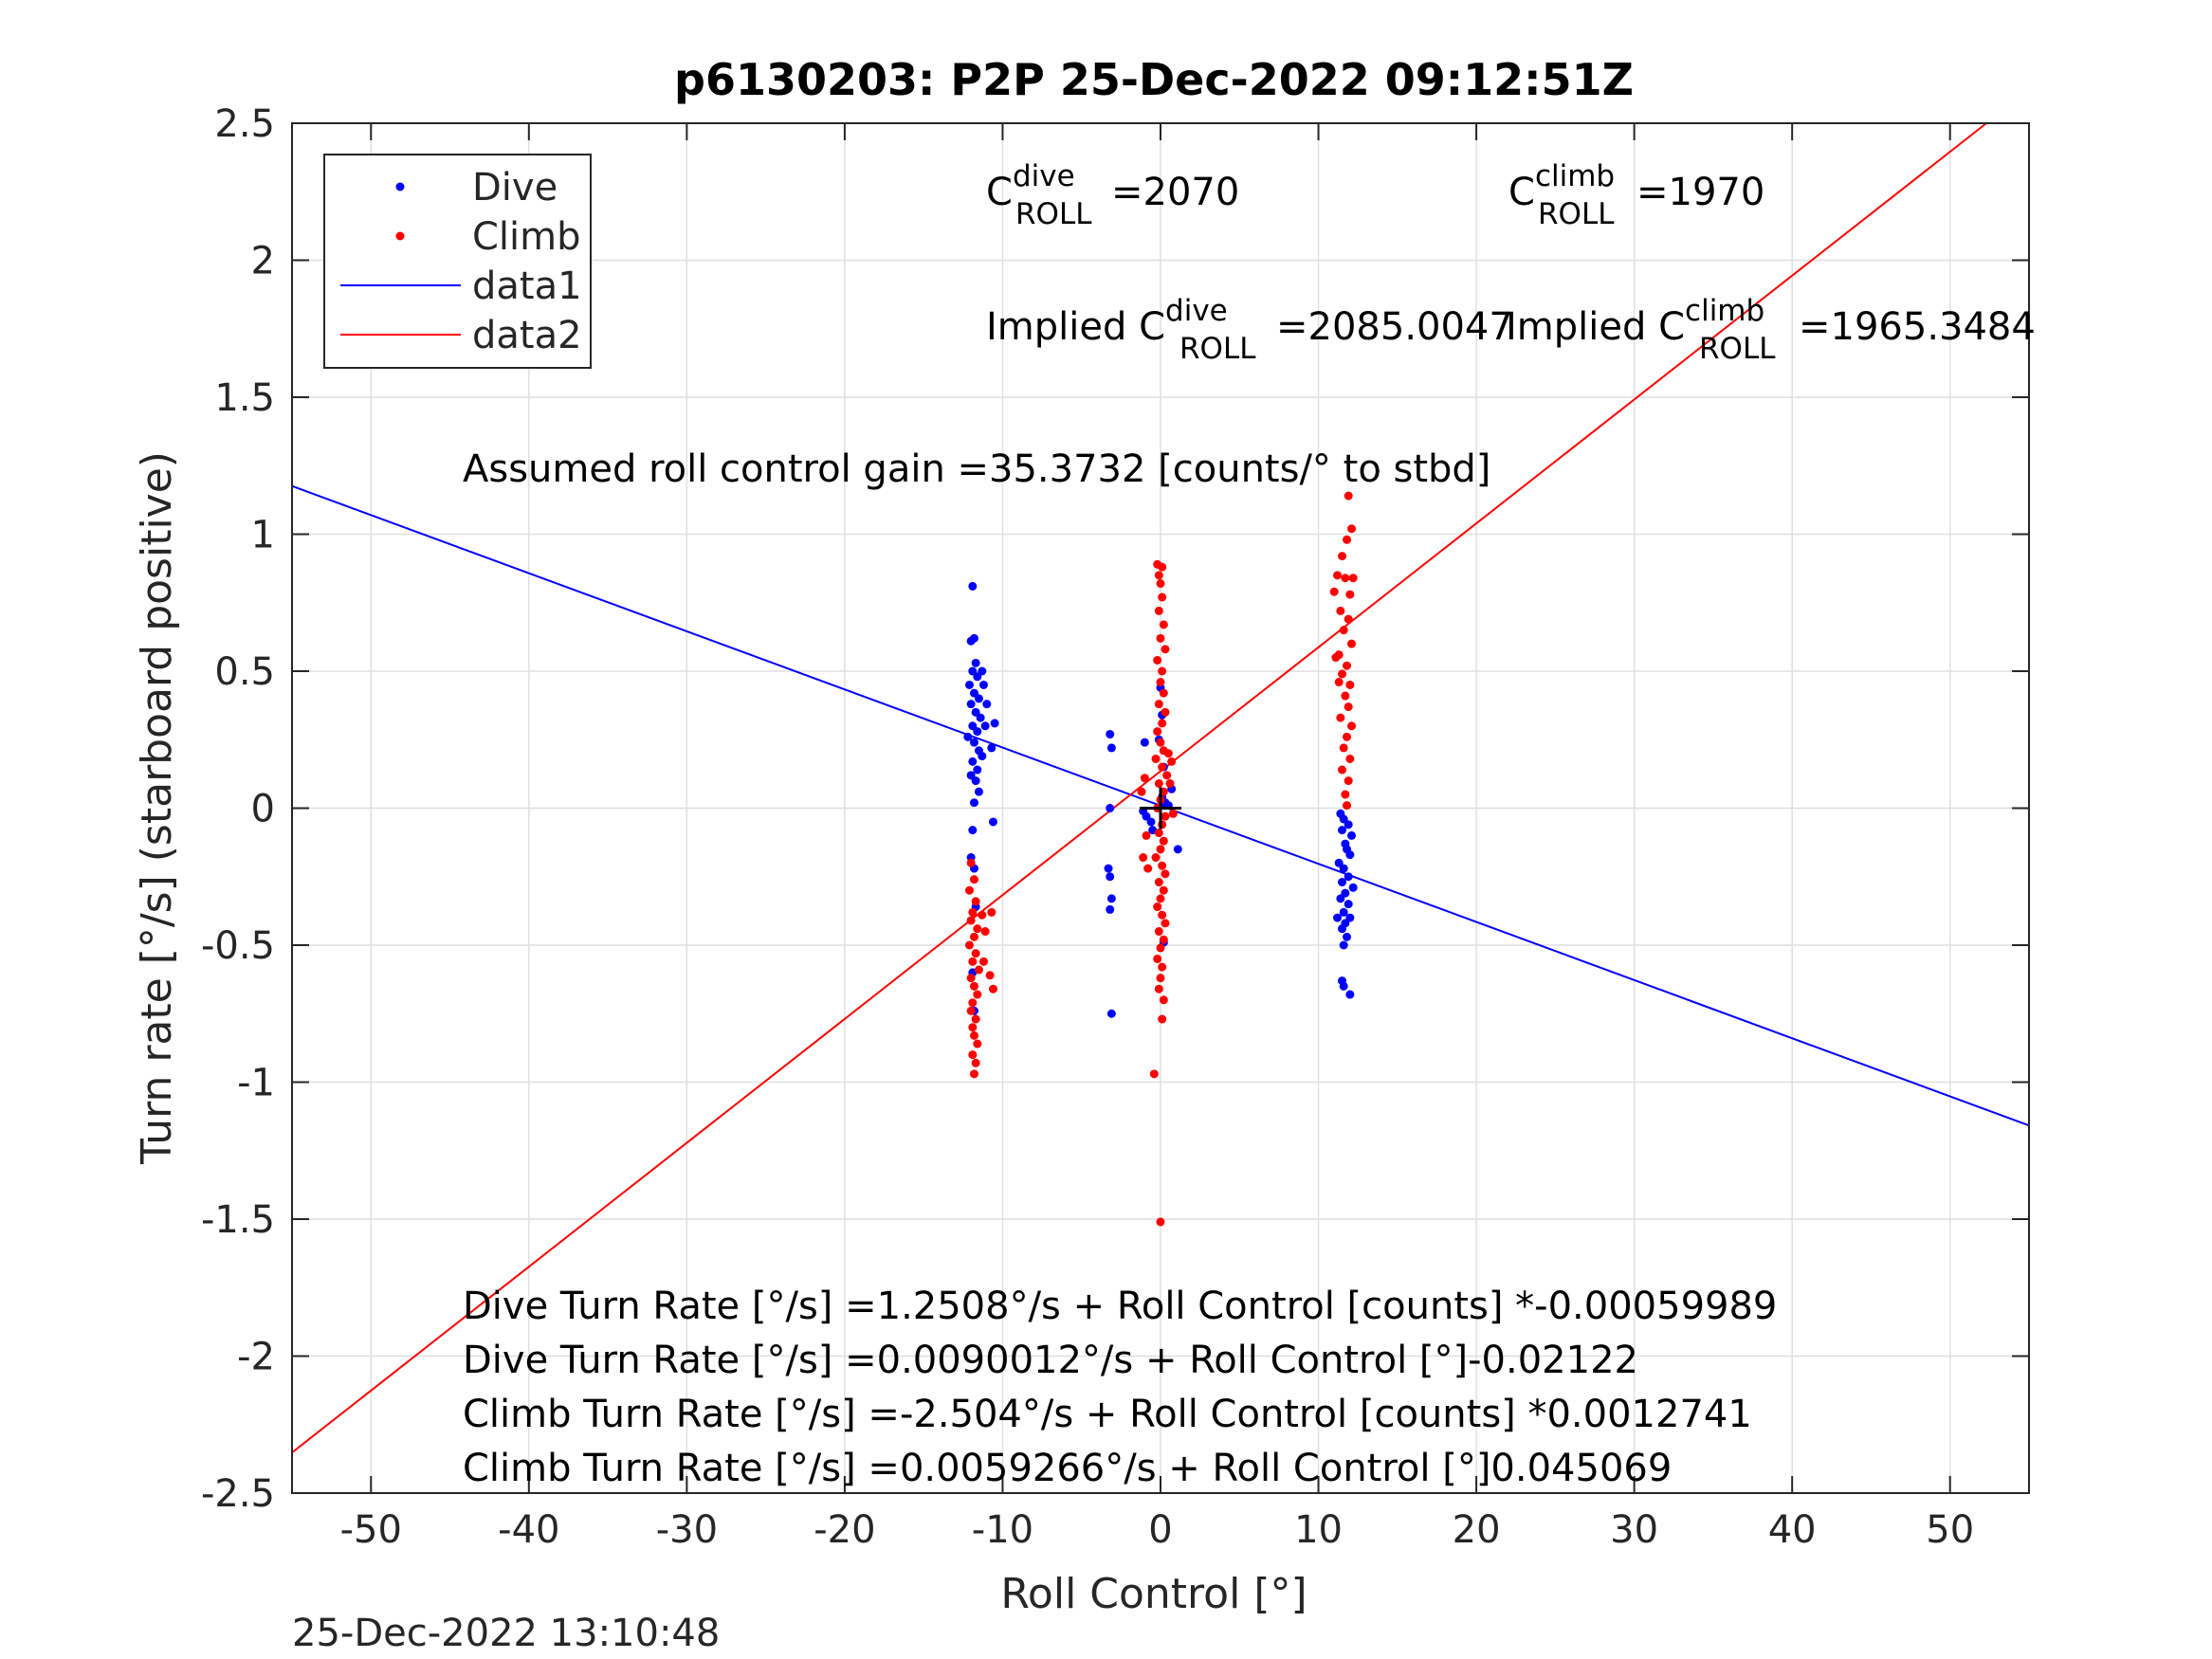  Describe the element at coordinates (1561, 186) in the screenshot. I see `svg-text: Cclimb` at that location.